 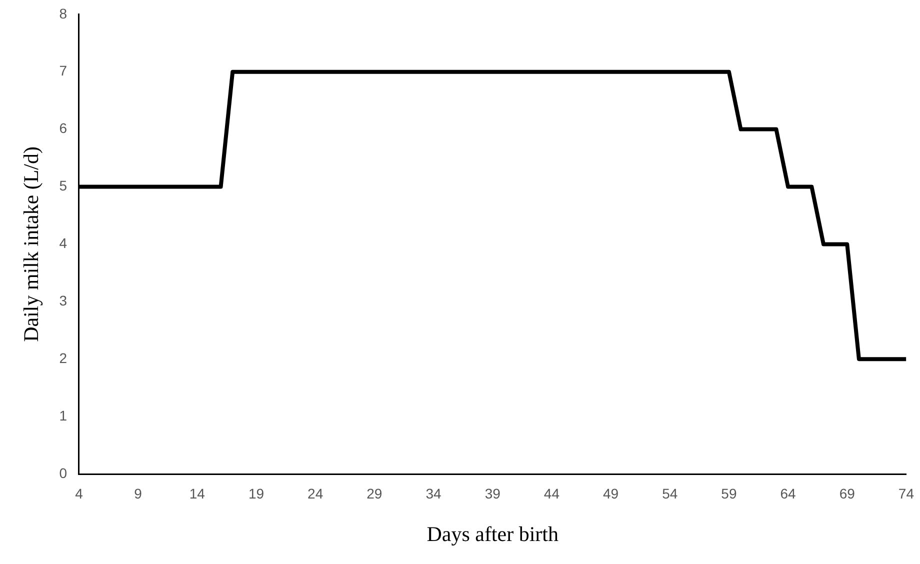 What do you see at coordinates (63, 243) in the screenshot?
I see `y-tick-label: 4` at bounding box center [63, 243].